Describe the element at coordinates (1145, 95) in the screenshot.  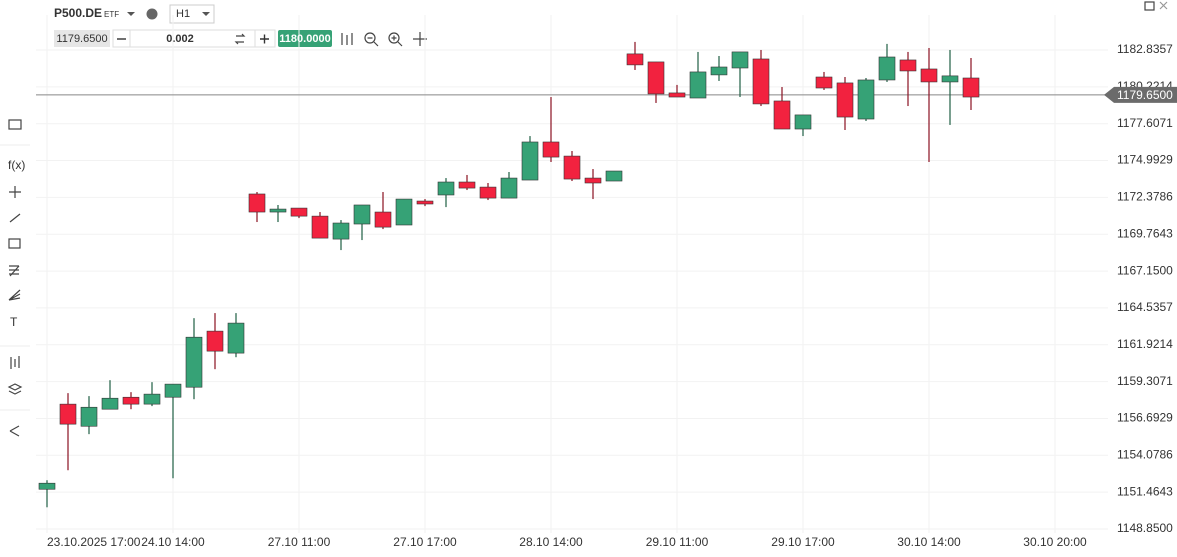
I see `price-tag-label: 1179.6500` at that location.